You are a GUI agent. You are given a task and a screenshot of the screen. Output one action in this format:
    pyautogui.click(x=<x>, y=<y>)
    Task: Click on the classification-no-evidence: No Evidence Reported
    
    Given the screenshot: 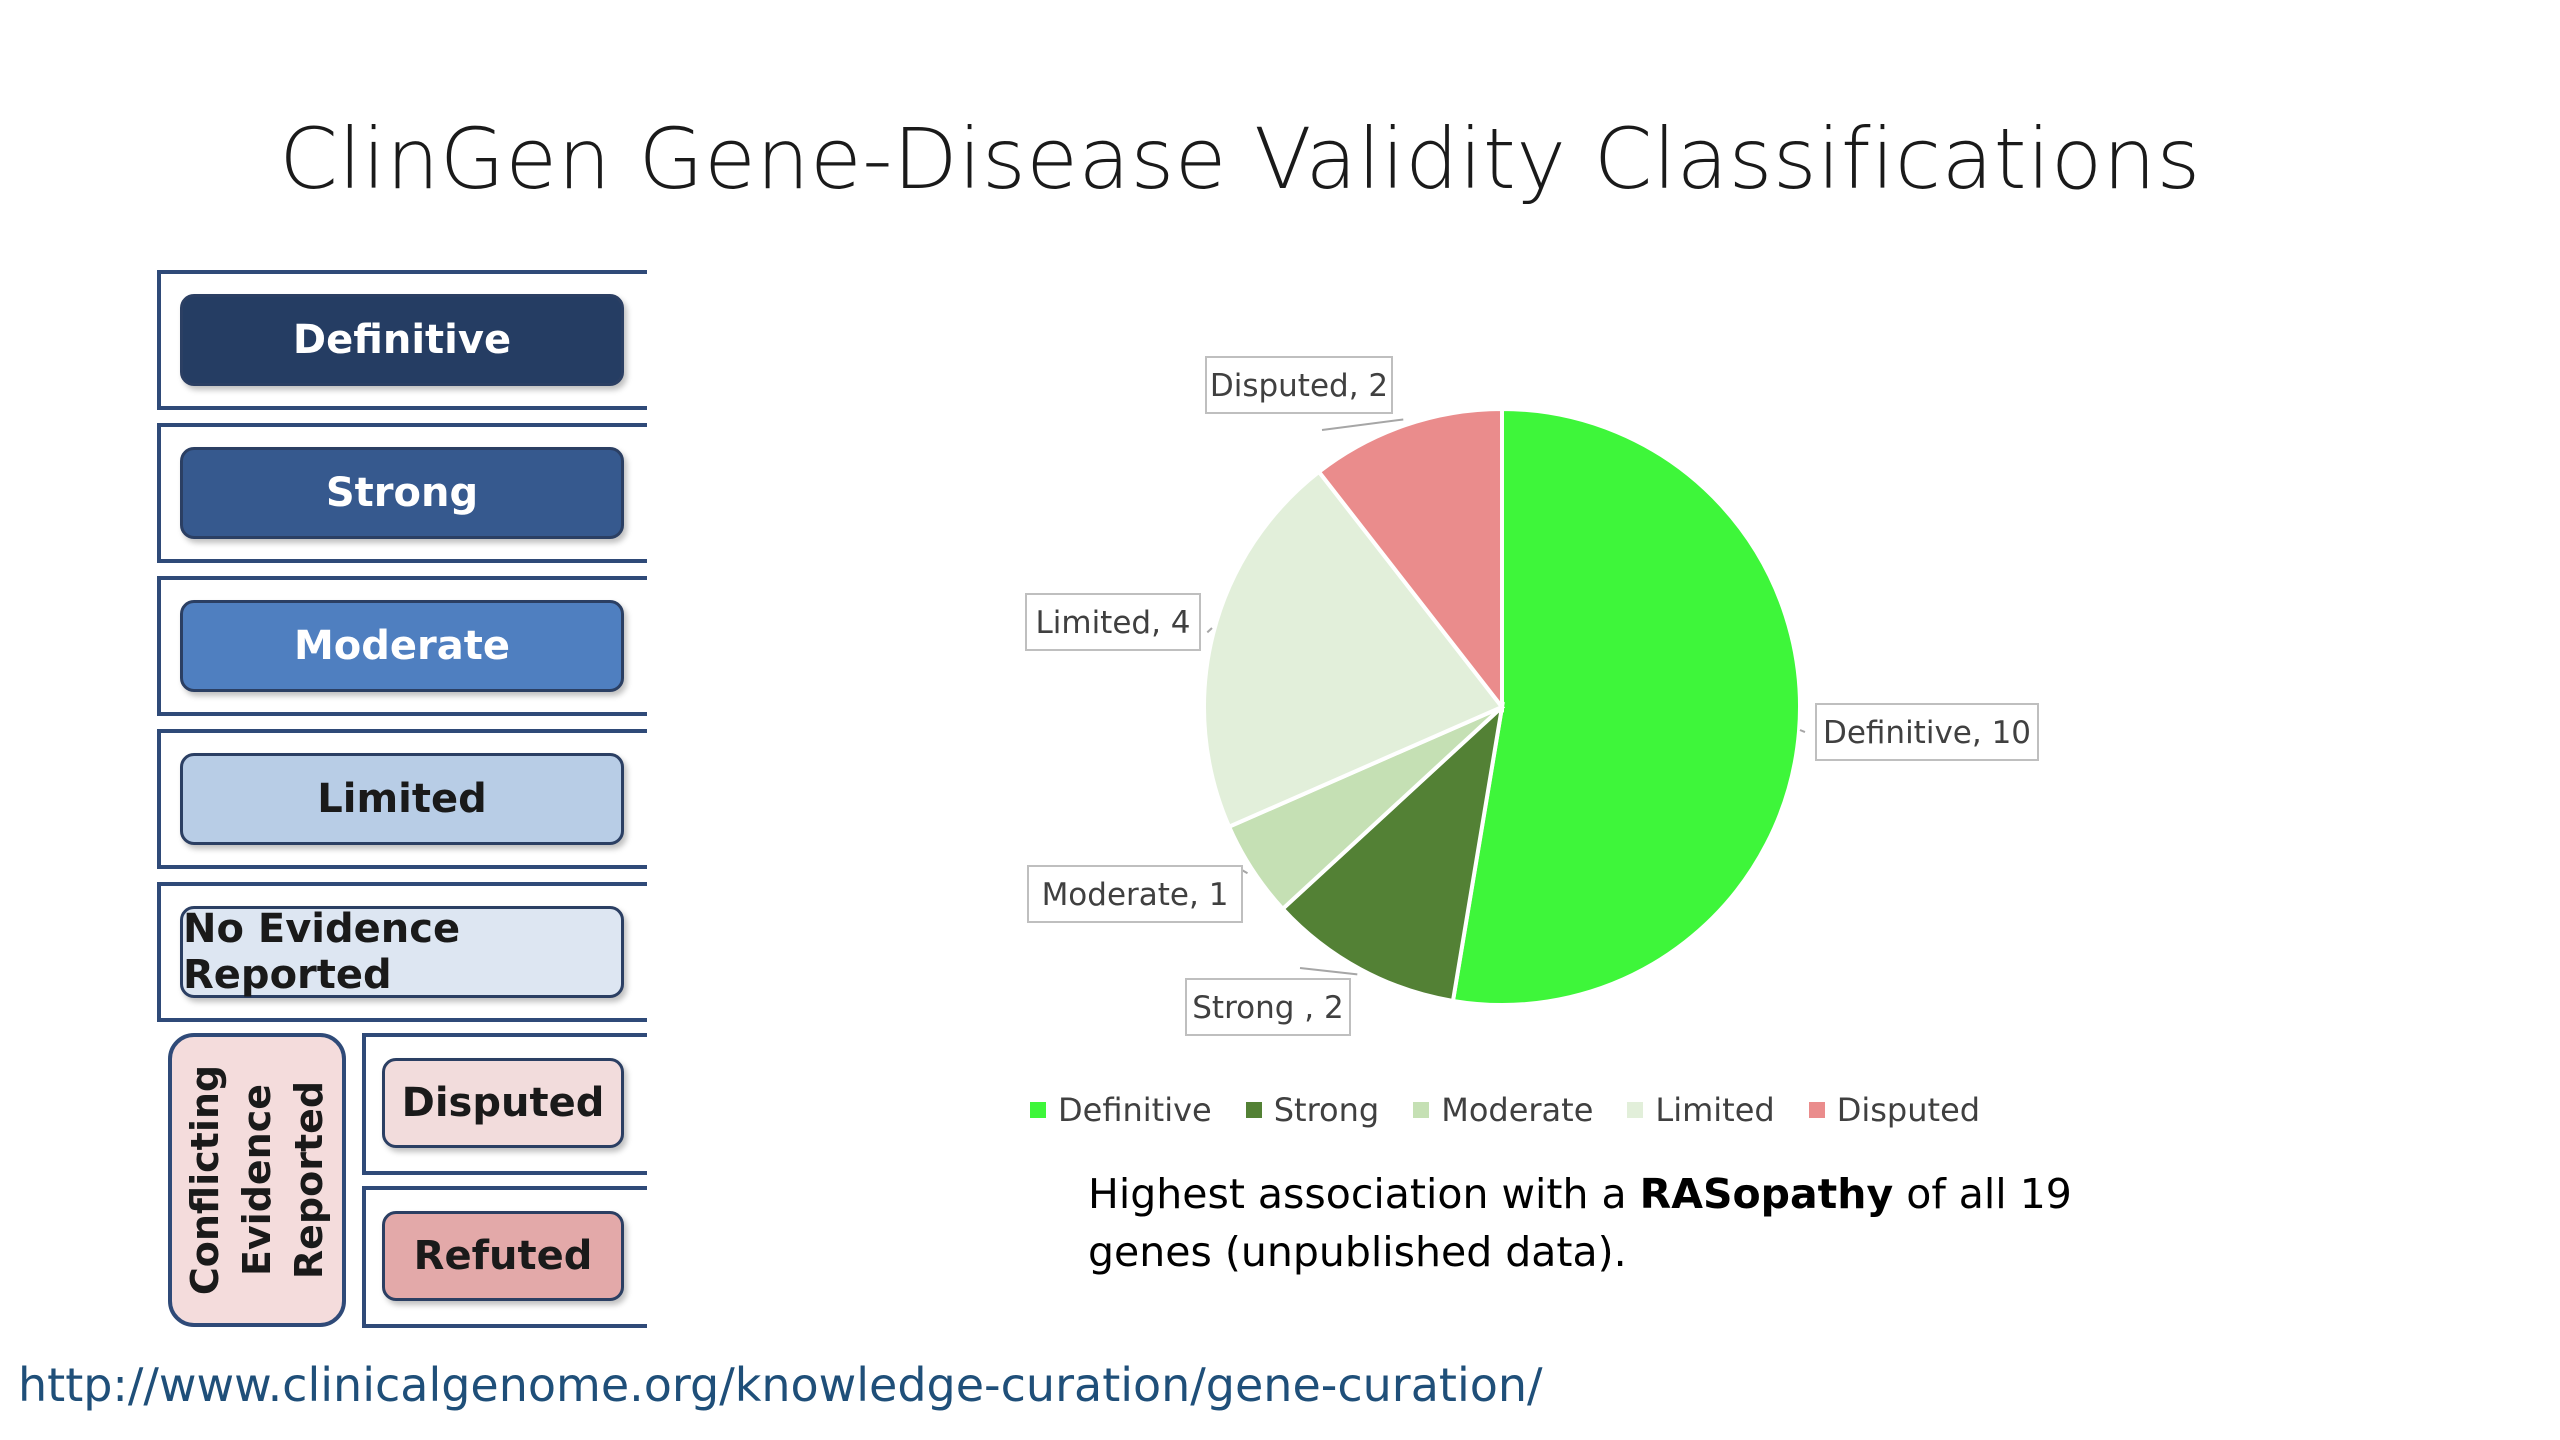 What is the action you would take?
    pyautogui.click(x=402, y=952)
    